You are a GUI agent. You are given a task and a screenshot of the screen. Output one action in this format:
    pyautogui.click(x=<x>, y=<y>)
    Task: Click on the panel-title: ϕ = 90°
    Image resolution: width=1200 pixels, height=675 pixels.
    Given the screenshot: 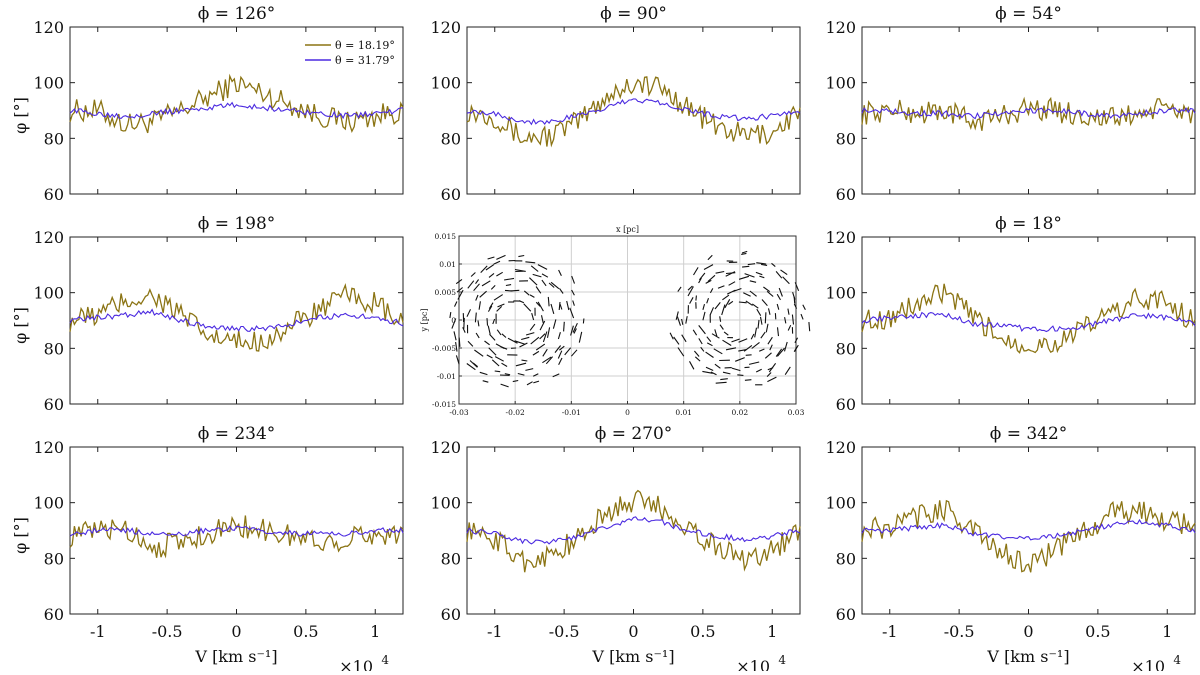 What is the action you would take?
    pyautogui.click(x=633, y=14)
    